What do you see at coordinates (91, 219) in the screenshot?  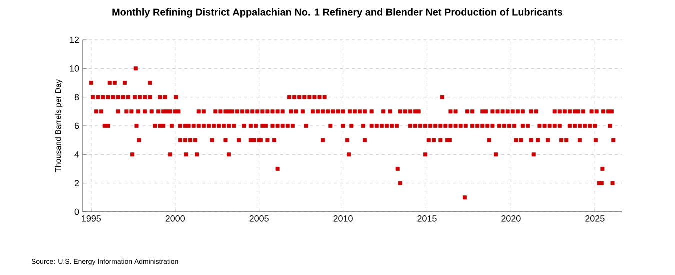 I see `x-tick-label: 1995` at bounding box center [91, 219].